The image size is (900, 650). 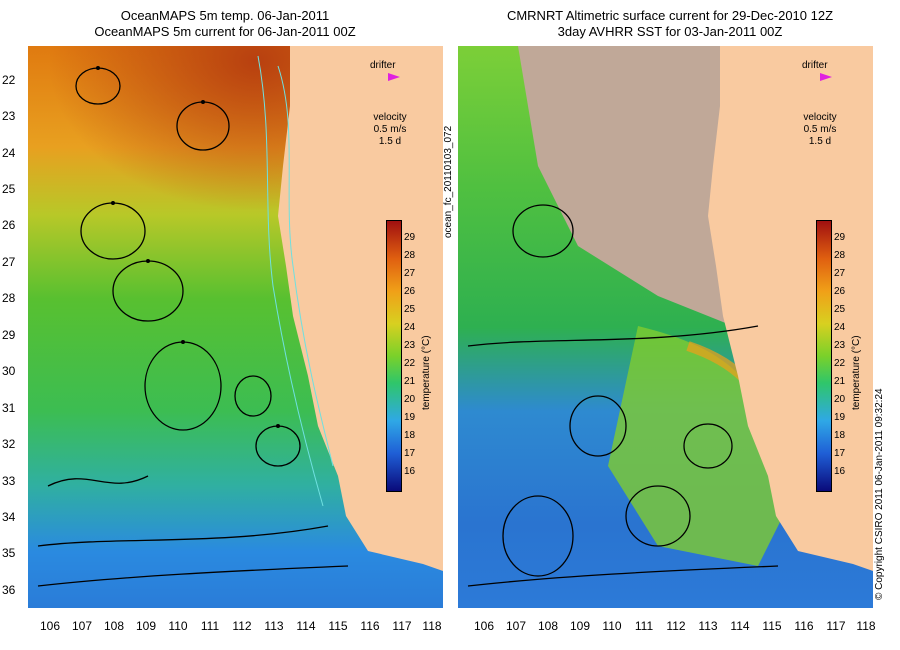 I want to click on lat-label: 22, so click(x=9, y=80).